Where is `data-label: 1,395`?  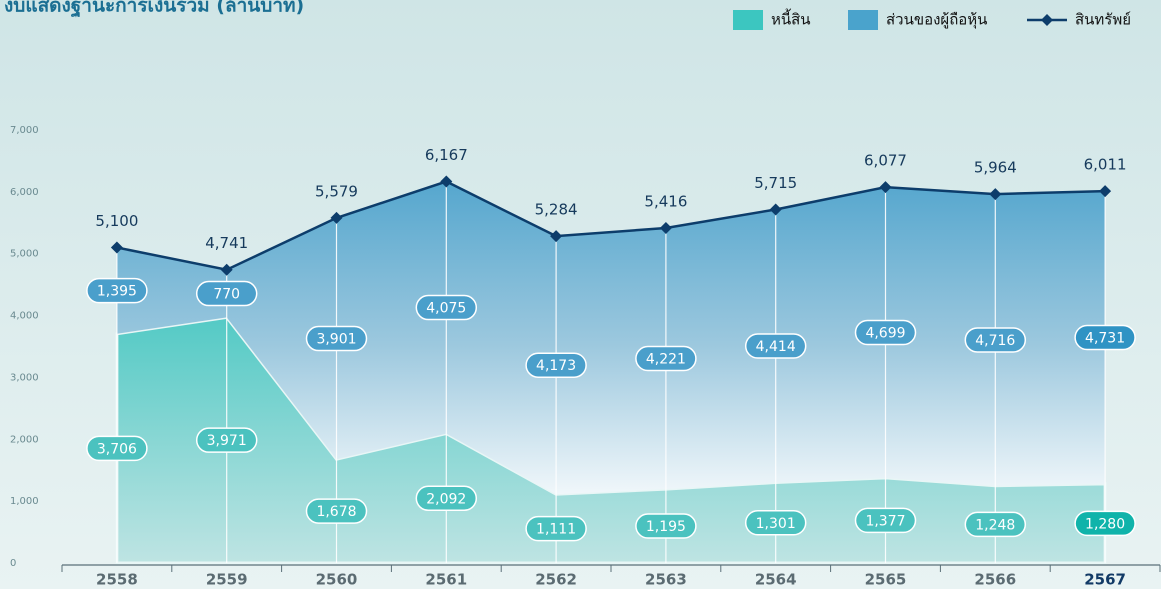 data-label: 1,395 is located at coordinates (117, 292).